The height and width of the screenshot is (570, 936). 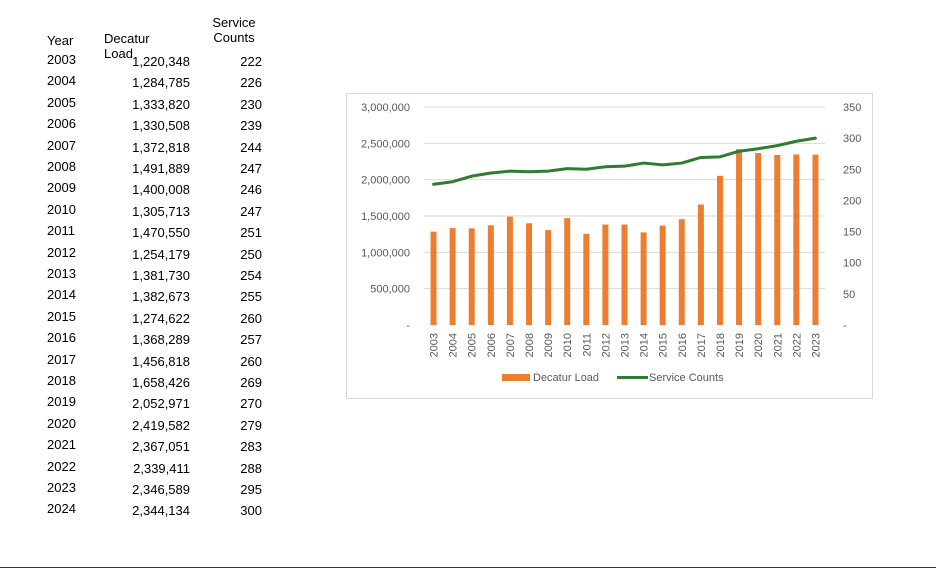 What do you see at coordinates (251, 147) in the screenshot?
I see `cell-service-counts: 244` at bounding box center [251, 147].